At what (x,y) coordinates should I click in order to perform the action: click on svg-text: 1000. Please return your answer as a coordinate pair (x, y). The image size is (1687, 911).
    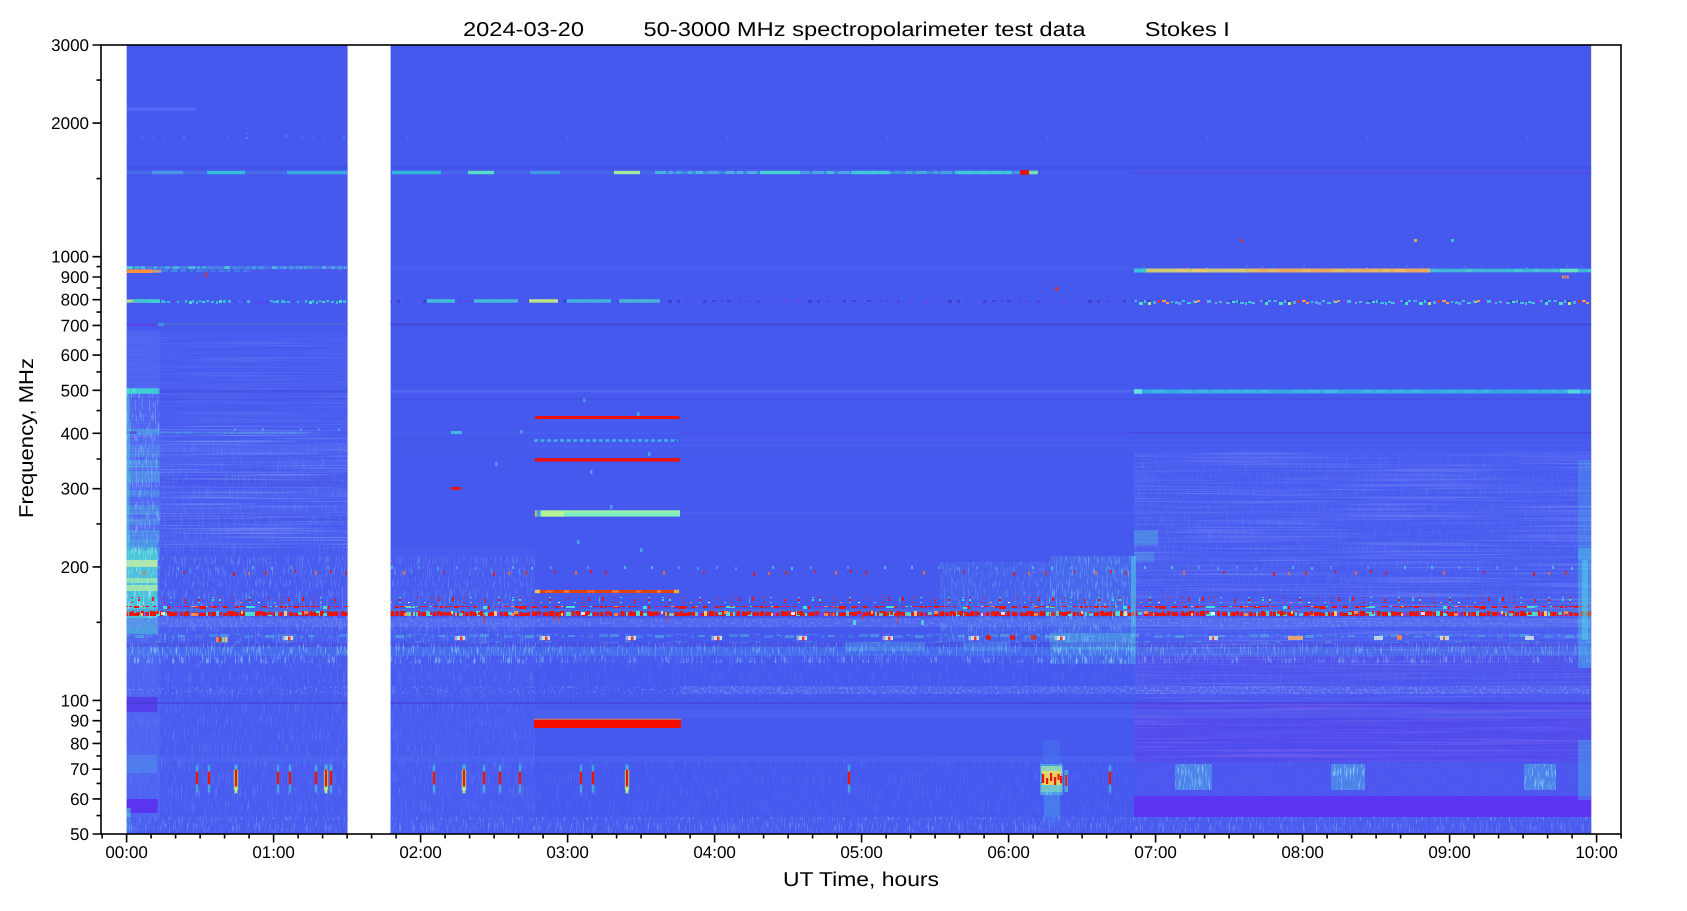
    Looking at the image, I should click on (70, 257).